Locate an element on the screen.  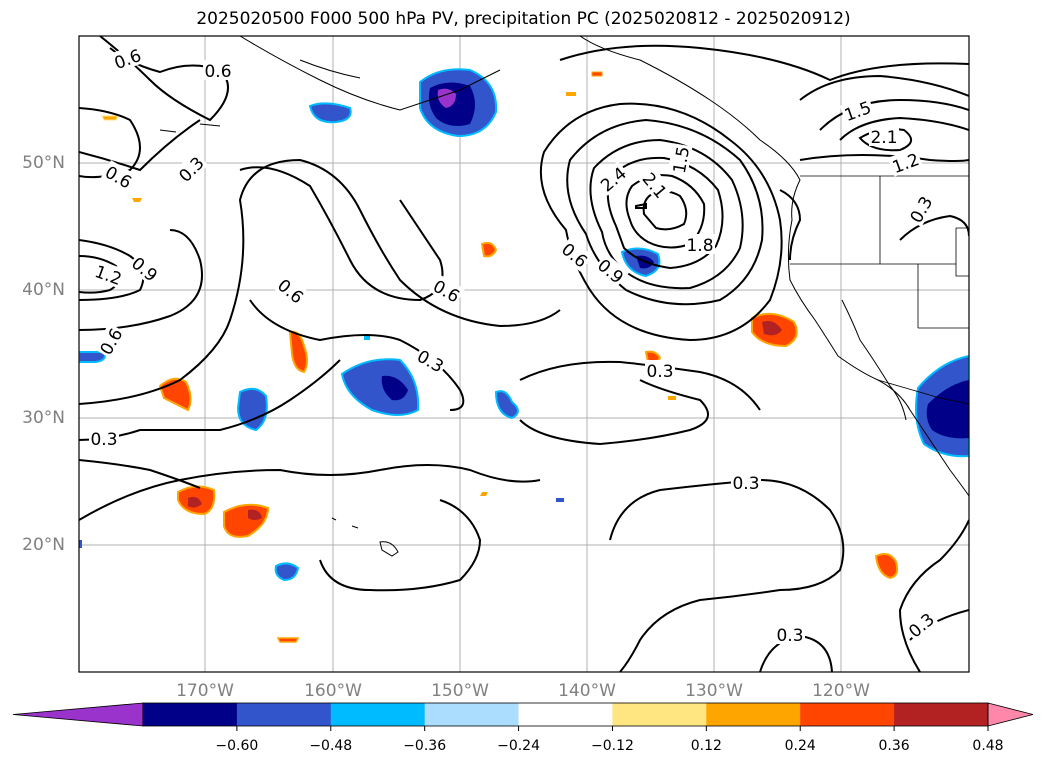
contour-label-2: 0.6 is located at coordinates (217, 72).